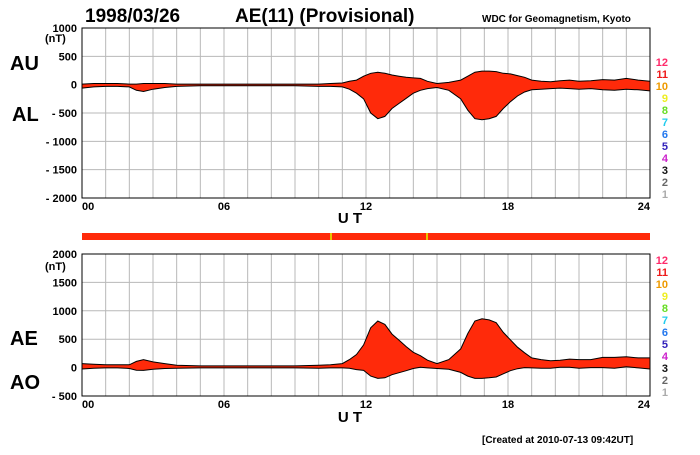  Describe the element at coordinates (61, 199) in the screenshot. I see `y-tick-label: - 2000` at that location.